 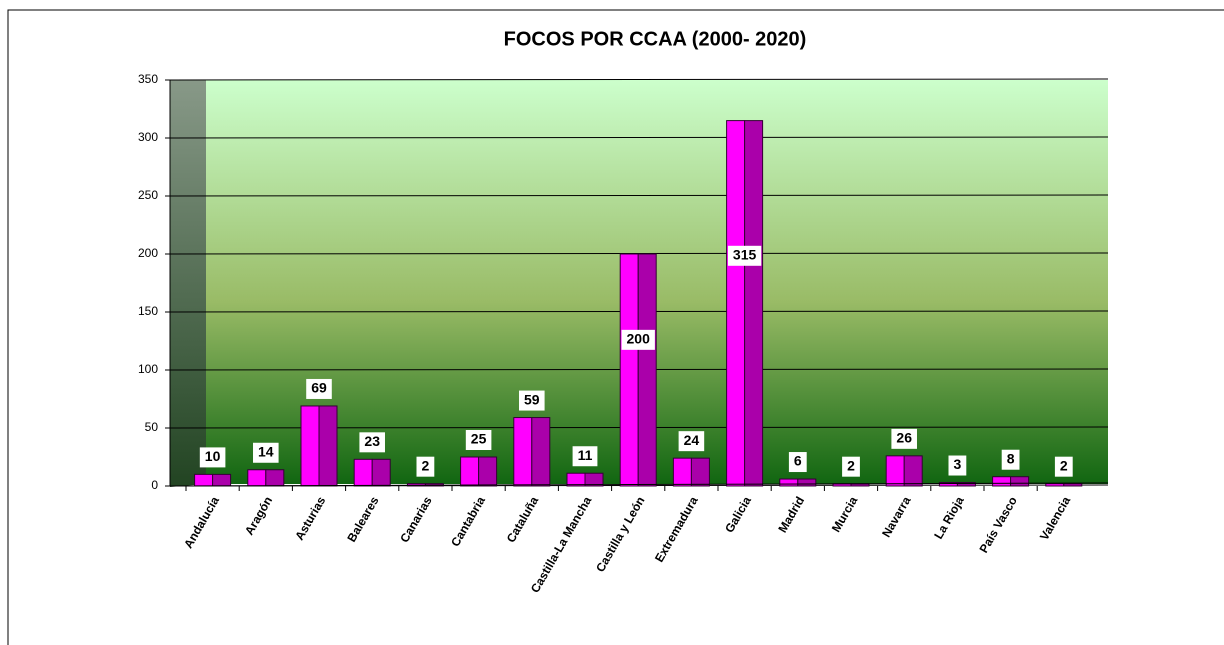 I want to click on value-label: 25, so click(x=479, y=439).